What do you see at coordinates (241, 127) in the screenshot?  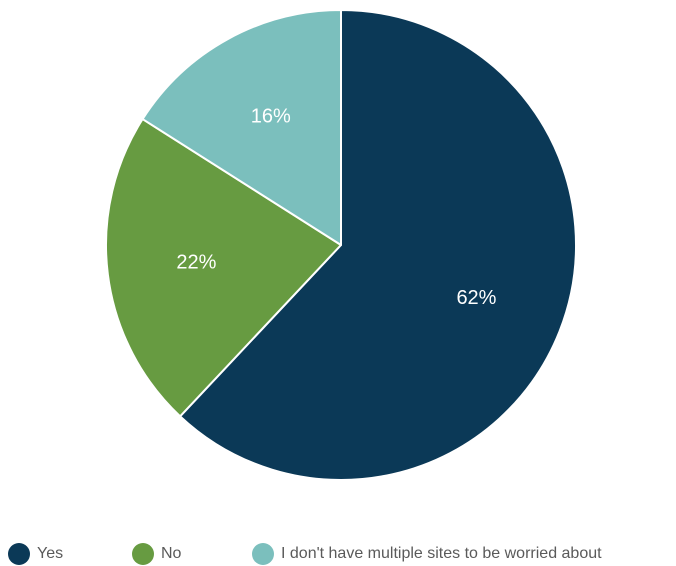 I see `pie-slice-i-don-t-have-multiple-sites-to-be-worried-about` at bounding box center [241, 127].